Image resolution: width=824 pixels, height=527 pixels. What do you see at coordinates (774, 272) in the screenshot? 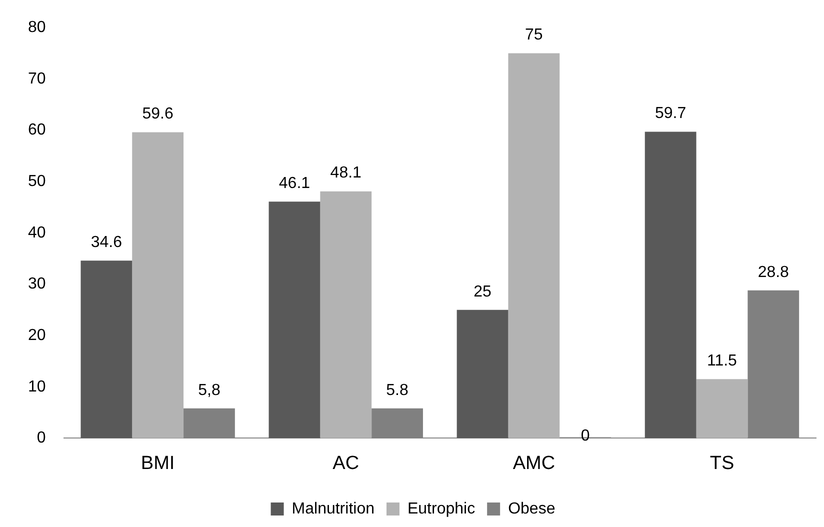
I see `data-label: 28.8` at bounding box center [774, 272].